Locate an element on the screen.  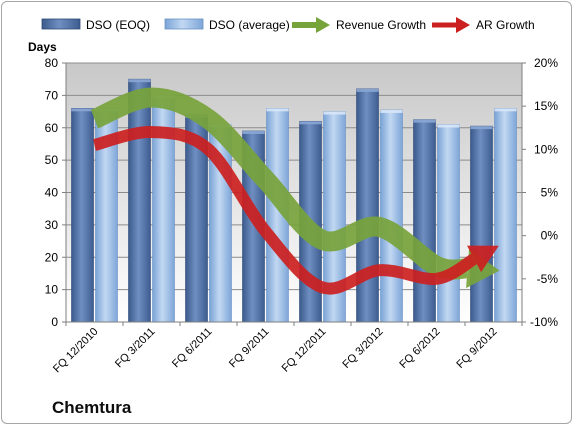
legend-item: DSO (average) is located at coordinates (227, 25).